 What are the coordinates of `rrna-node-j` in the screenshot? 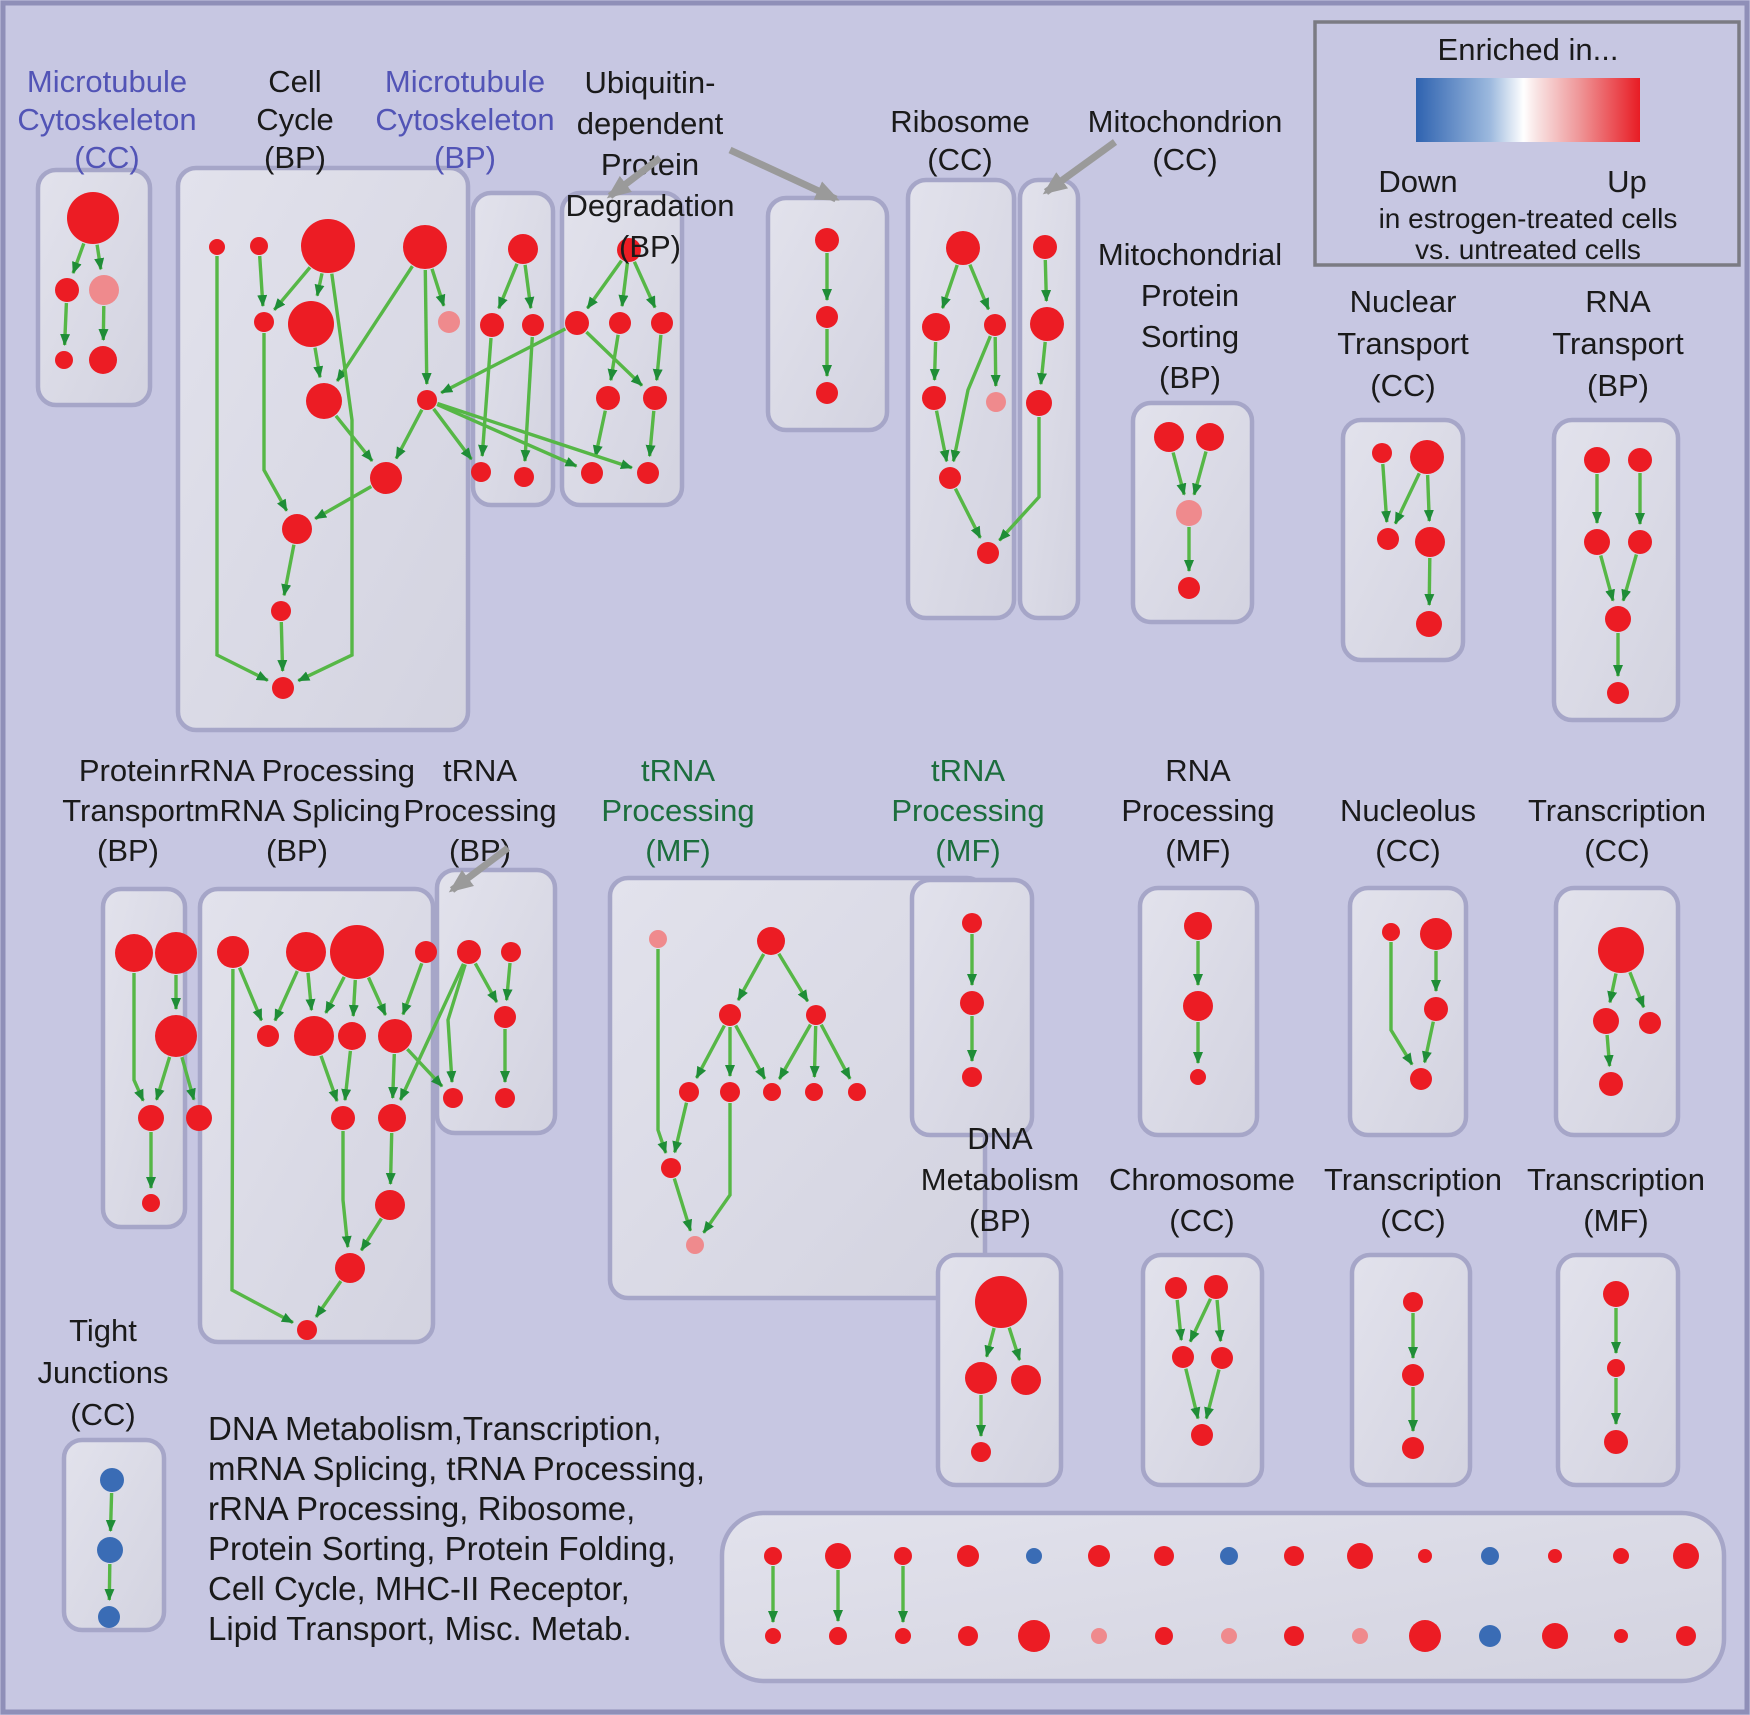 It's located at (392, 1118).